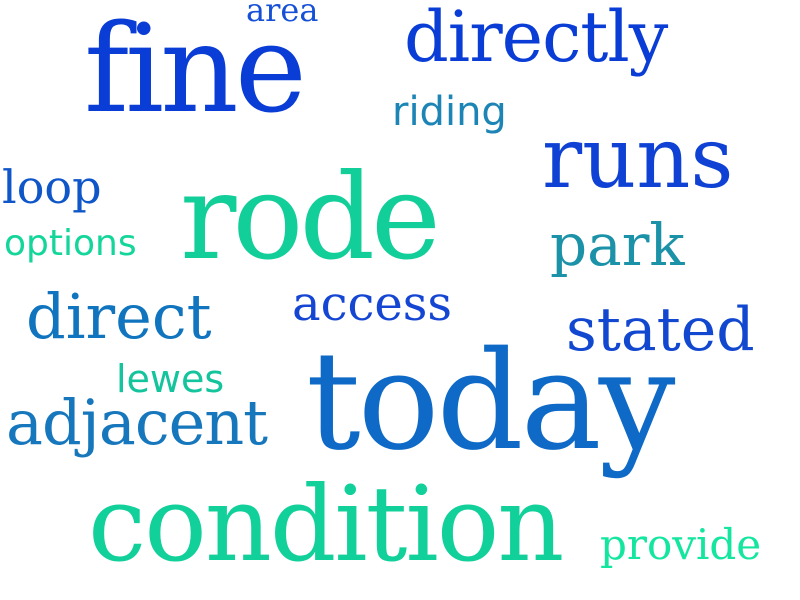 The width and height of the screenshot is (800, 600). Describe the element at coordinates (137, 422) in the screenshot. I see `word-adjacent: adjacent` at that location.